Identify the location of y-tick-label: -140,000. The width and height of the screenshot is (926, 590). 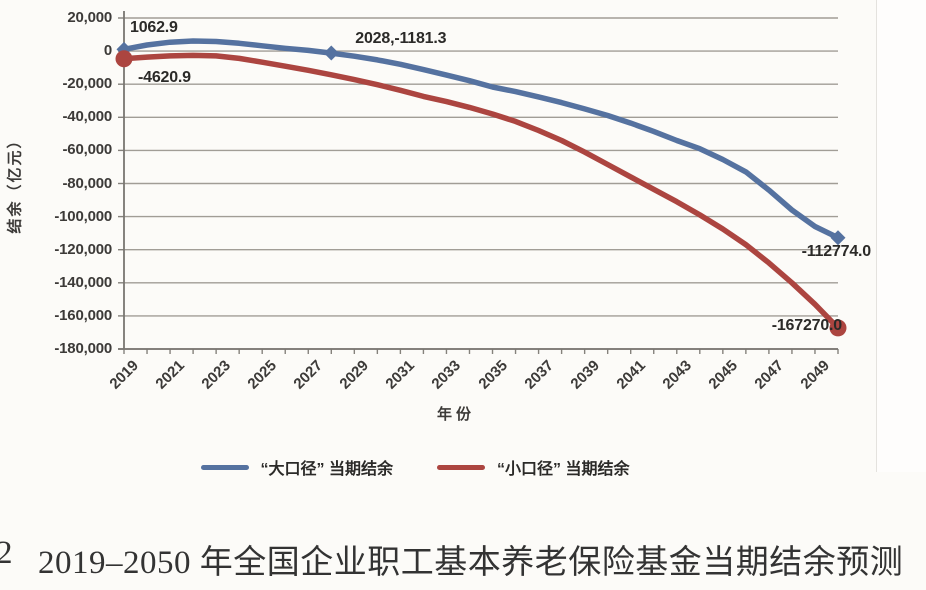
(83, 282).